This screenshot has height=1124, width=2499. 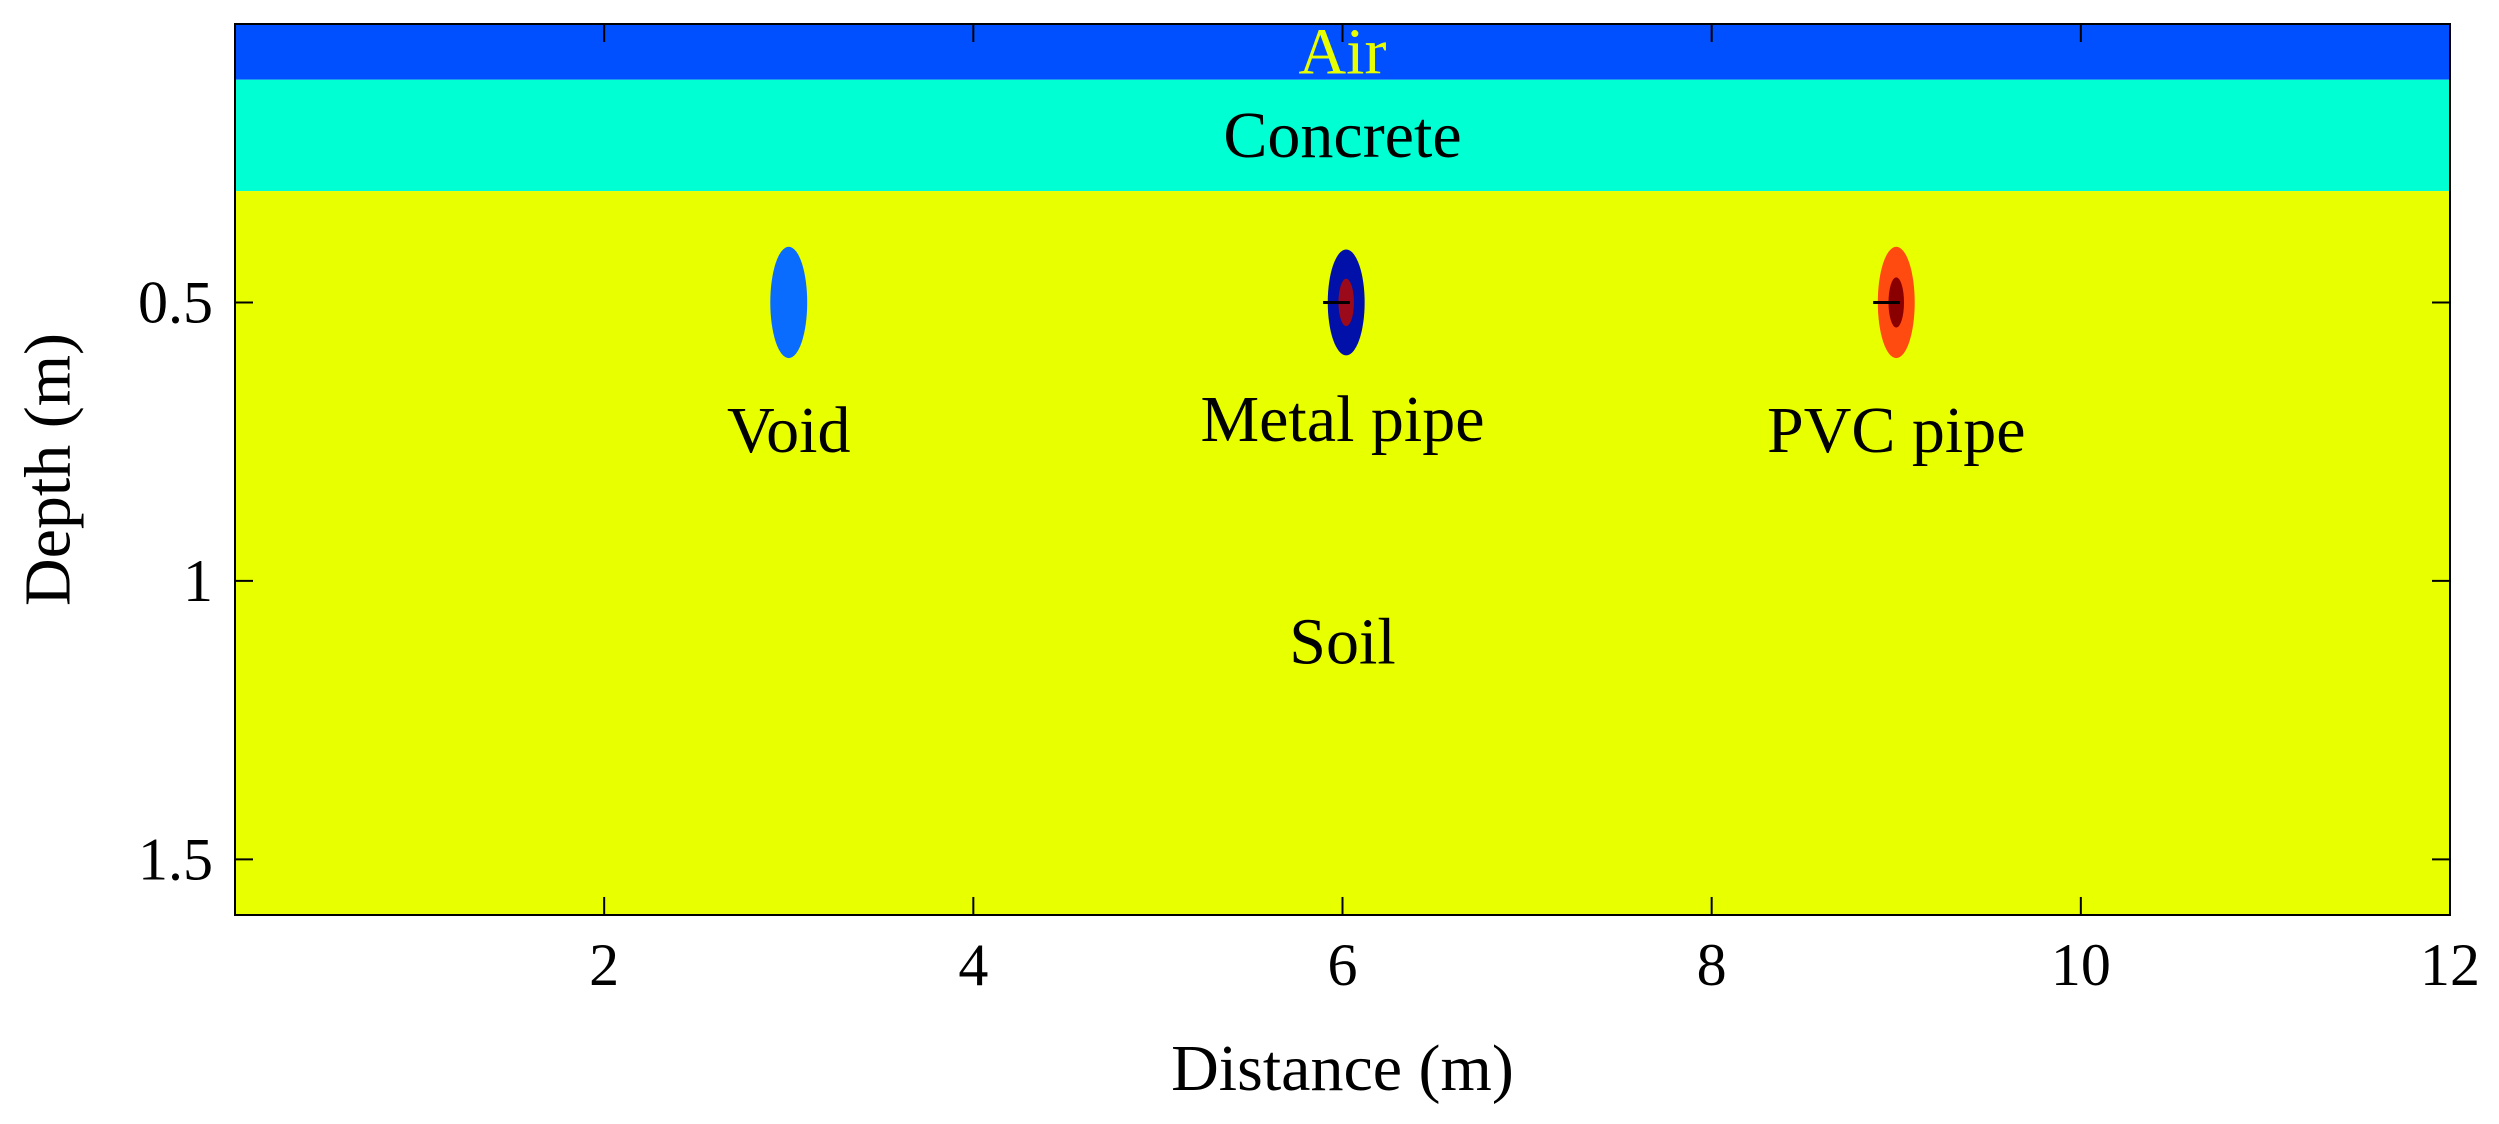 I want to click on object-body, so click(x=789, y=302).